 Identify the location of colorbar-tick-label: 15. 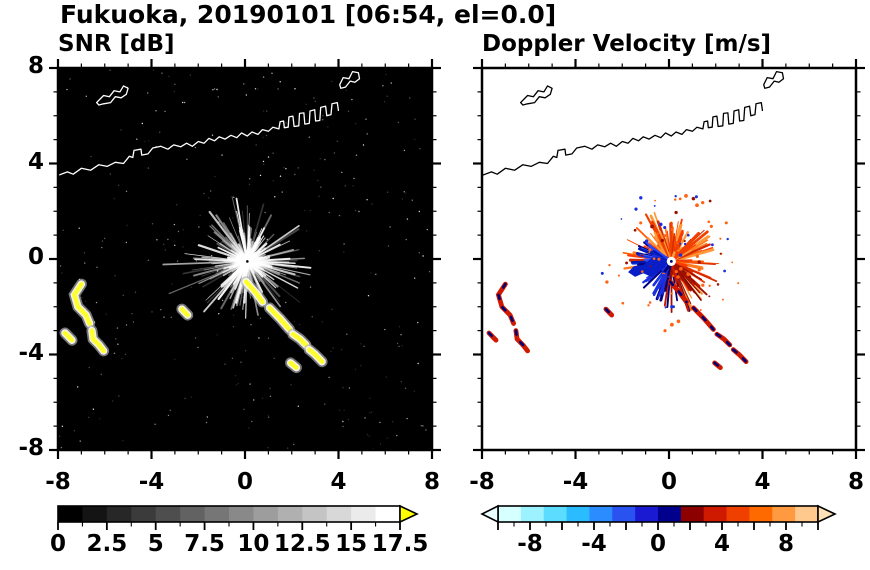
(351, 544).